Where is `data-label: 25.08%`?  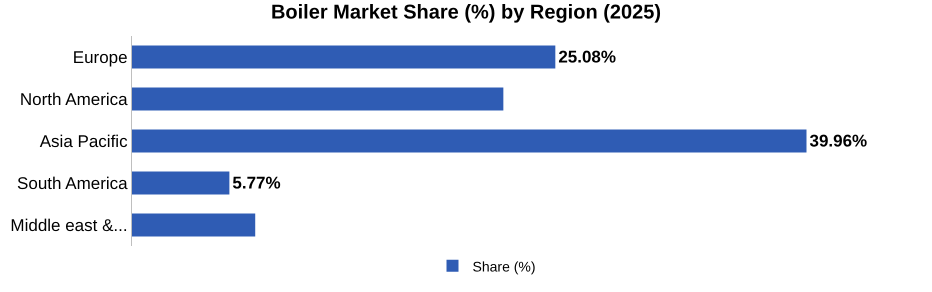 data-label: 25.08% is located at coordinates (587, 57).